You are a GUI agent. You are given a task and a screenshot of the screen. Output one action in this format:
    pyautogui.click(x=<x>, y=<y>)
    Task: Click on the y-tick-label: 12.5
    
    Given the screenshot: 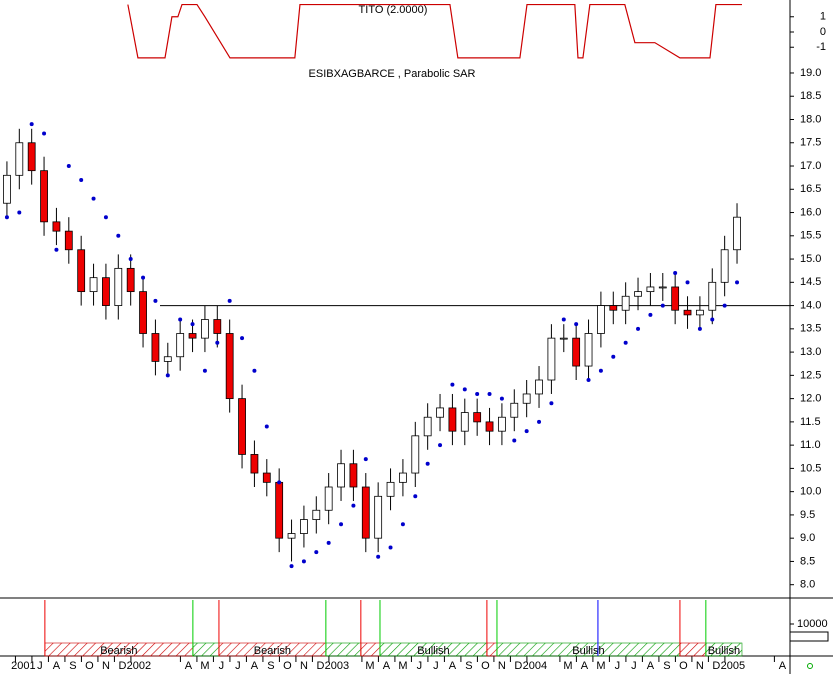 What is the action you would take?
    pyautogui.click(x=810, y=375)
    